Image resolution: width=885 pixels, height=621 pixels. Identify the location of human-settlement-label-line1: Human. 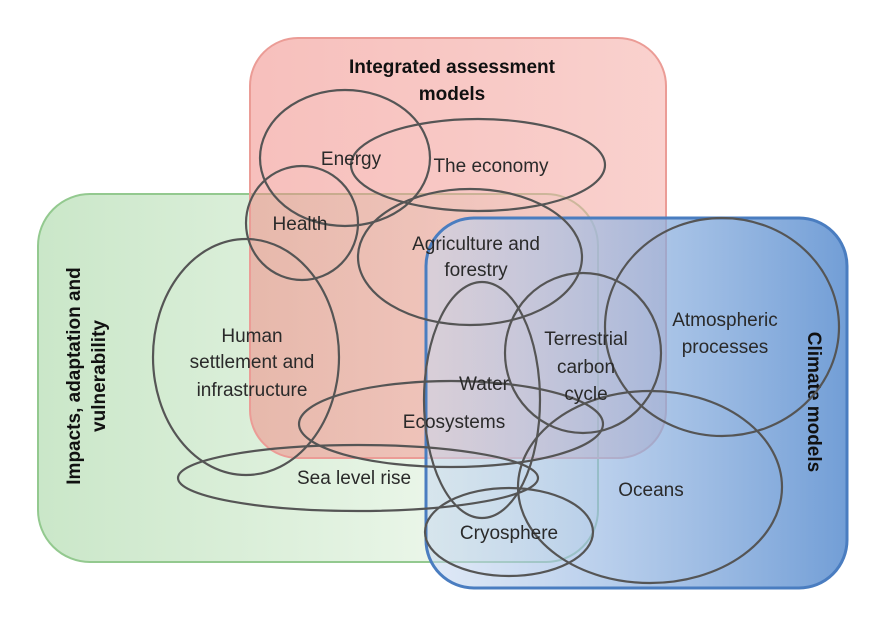
(251, 336).